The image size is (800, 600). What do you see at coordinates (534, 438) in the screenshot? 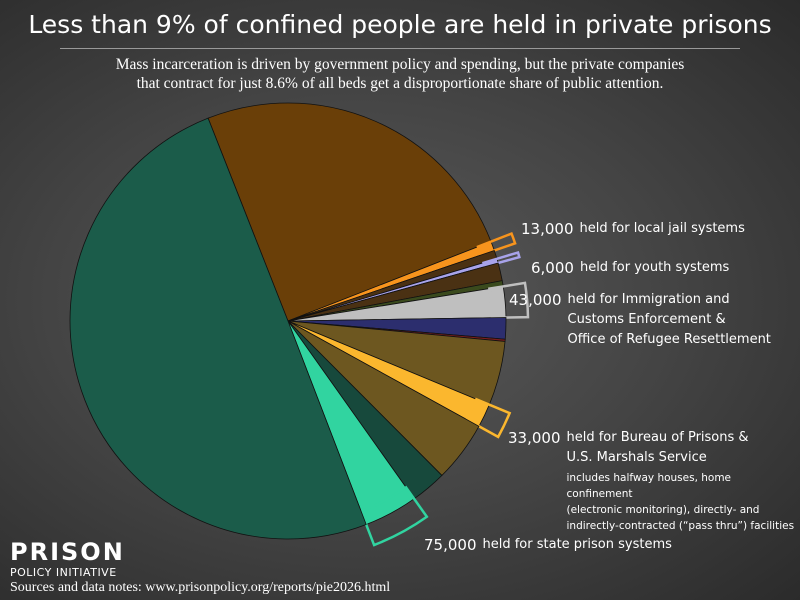
I see `value-label: 33,000` at bounding box center [534, 438].